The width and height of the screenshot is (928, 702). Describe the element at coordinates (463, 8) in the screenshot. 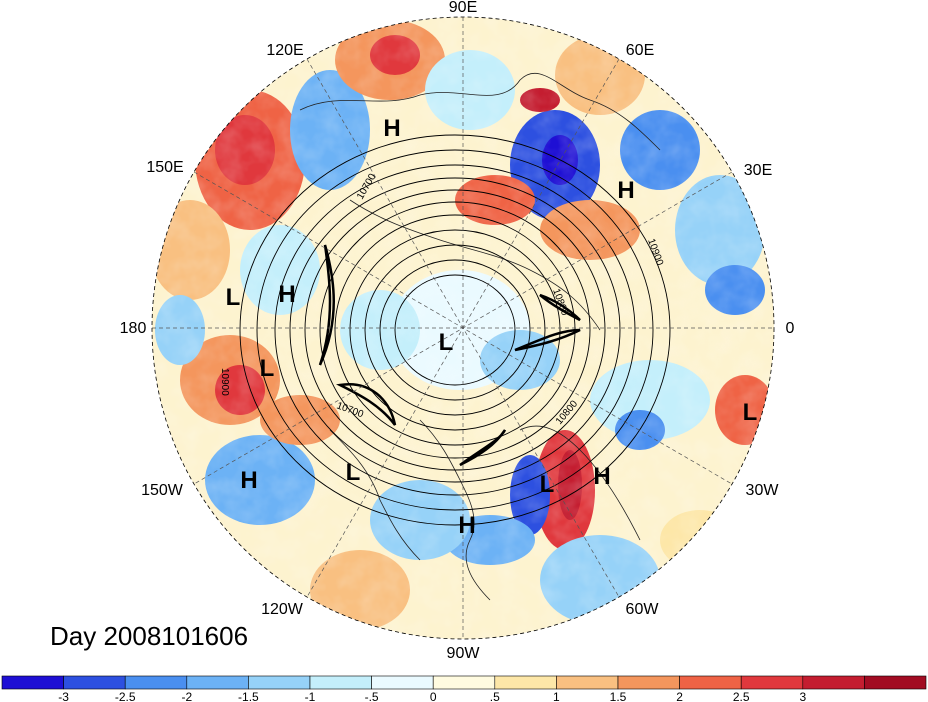

I see `lon-label-90e: 90E` at that location.